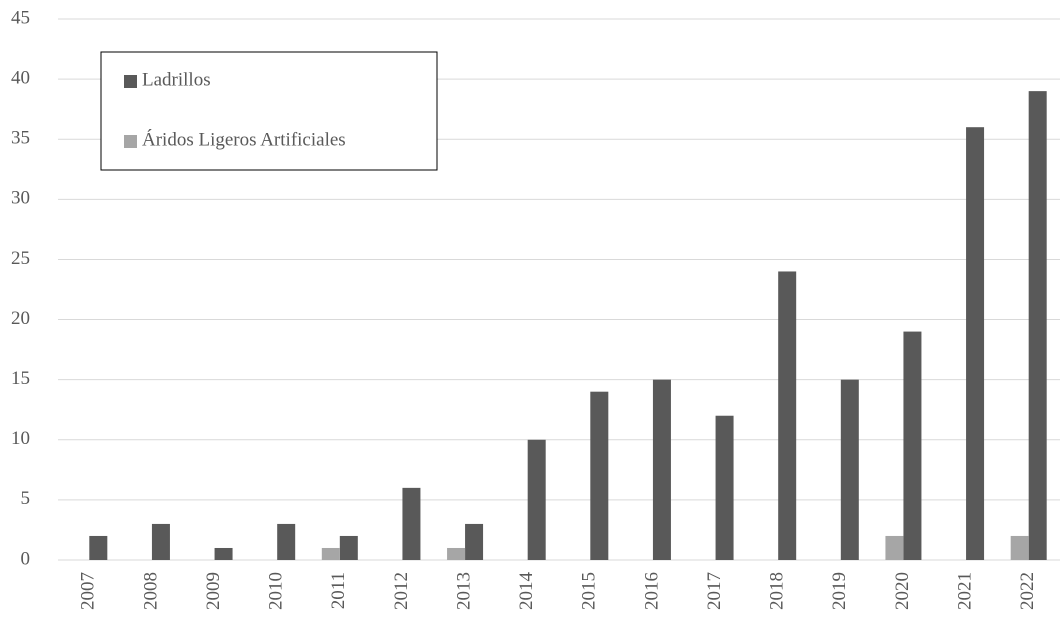 Image resolution: width=1060 pixels, height=627 pixels. Describe the element at coordinates (526, 591) in the screenshot. I see `x-tick-label: 2014` at that location.